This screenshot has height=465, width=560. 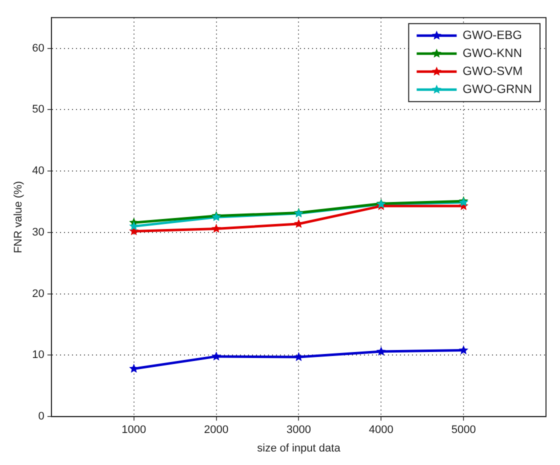 What do you see at coordinates (492, 53) in the screenshot?
I see `legend-label: GWO-KNN` at bounding box center [492, 53].